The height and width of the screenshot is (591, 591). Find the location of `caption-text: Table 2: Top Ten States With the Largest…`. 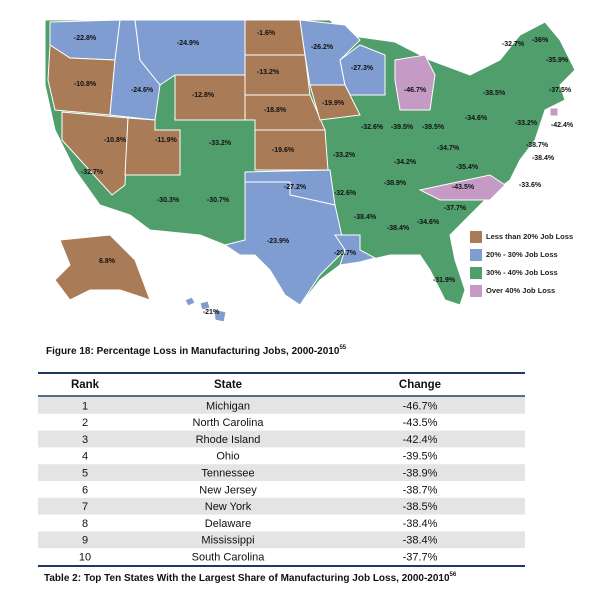

caption-text: Table 2: Top Ten States With the Largest… is located at coordinates (247, 578).